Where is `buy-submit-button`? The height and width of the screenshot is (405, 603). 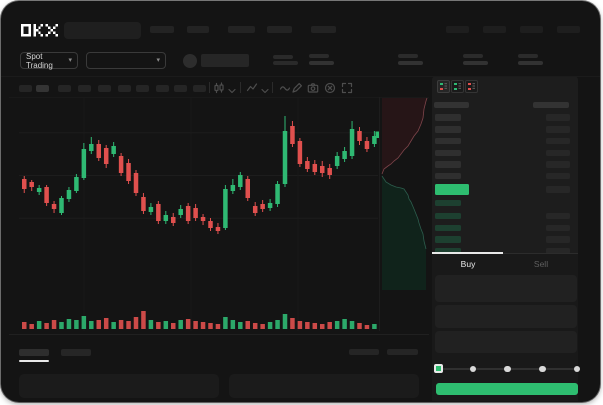
buy-submit-button is located at coordinates (507, 388).